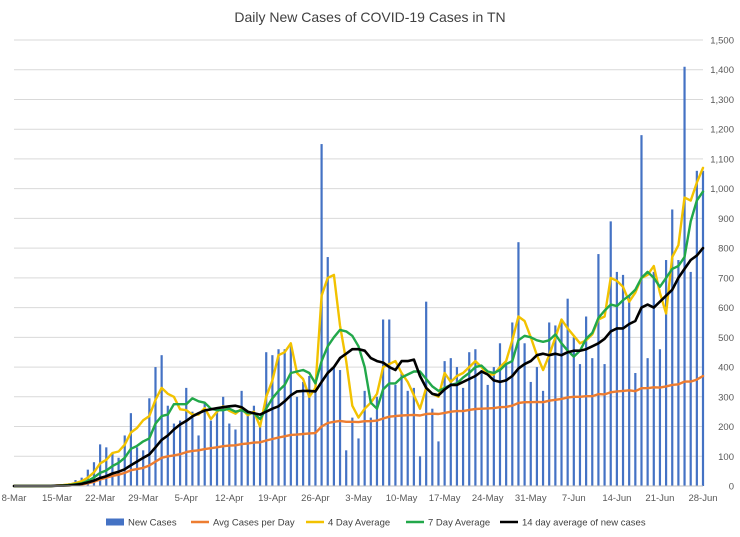 This screenshot has width=740, height=537. What do you see at coordinates (722, 70) in the screenshot?
I see `y-tick-label: 1,400` at bounding box center [722, 70].